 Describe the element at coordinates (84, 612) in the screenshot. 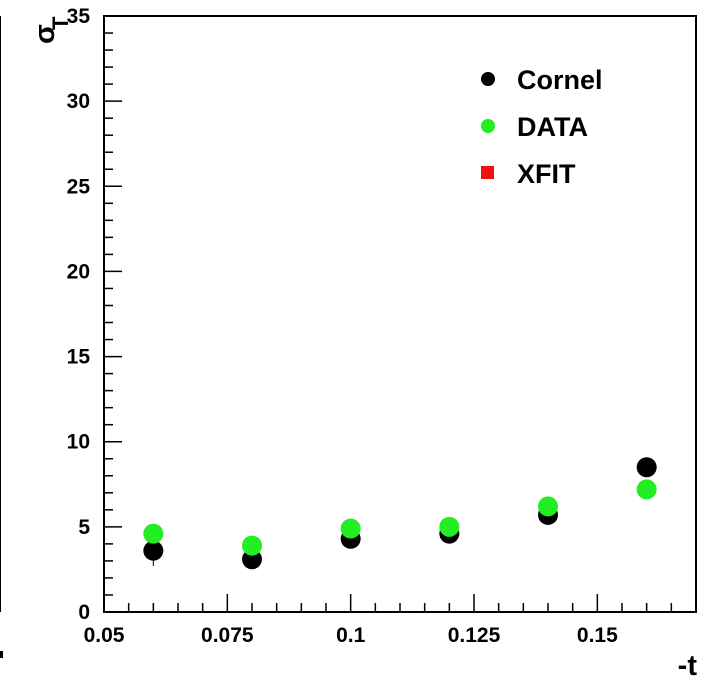

I see `y-tick-label: 0` at that location.